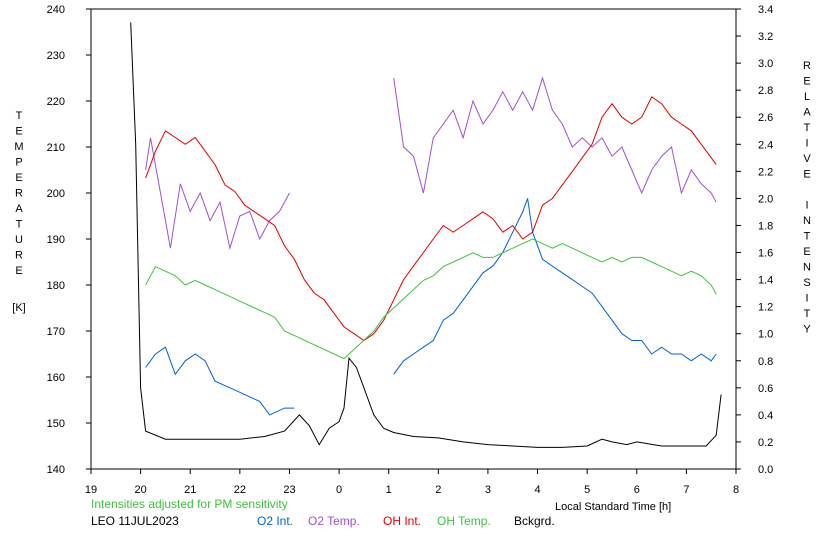 This screenshot has width=828, height=535. I want to click on x-tick-label: 22, so click(240, 490).